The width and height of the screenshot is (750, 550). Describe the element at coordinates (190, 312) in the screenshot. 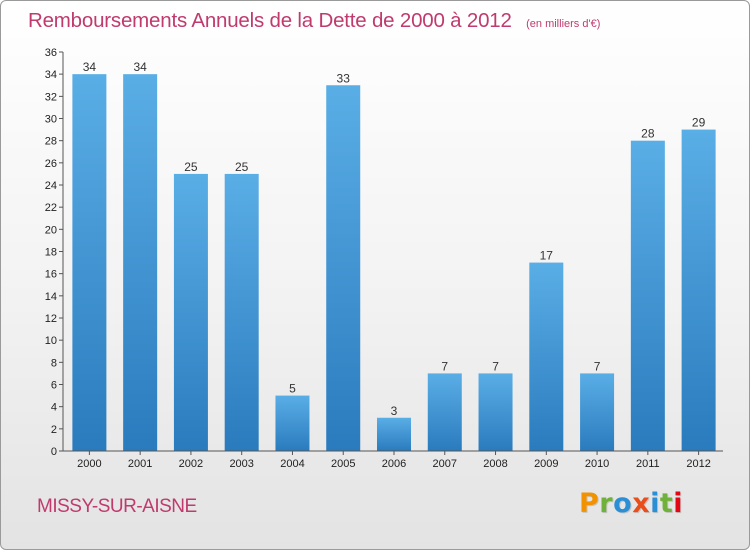

I see `bar-2002` at that location.